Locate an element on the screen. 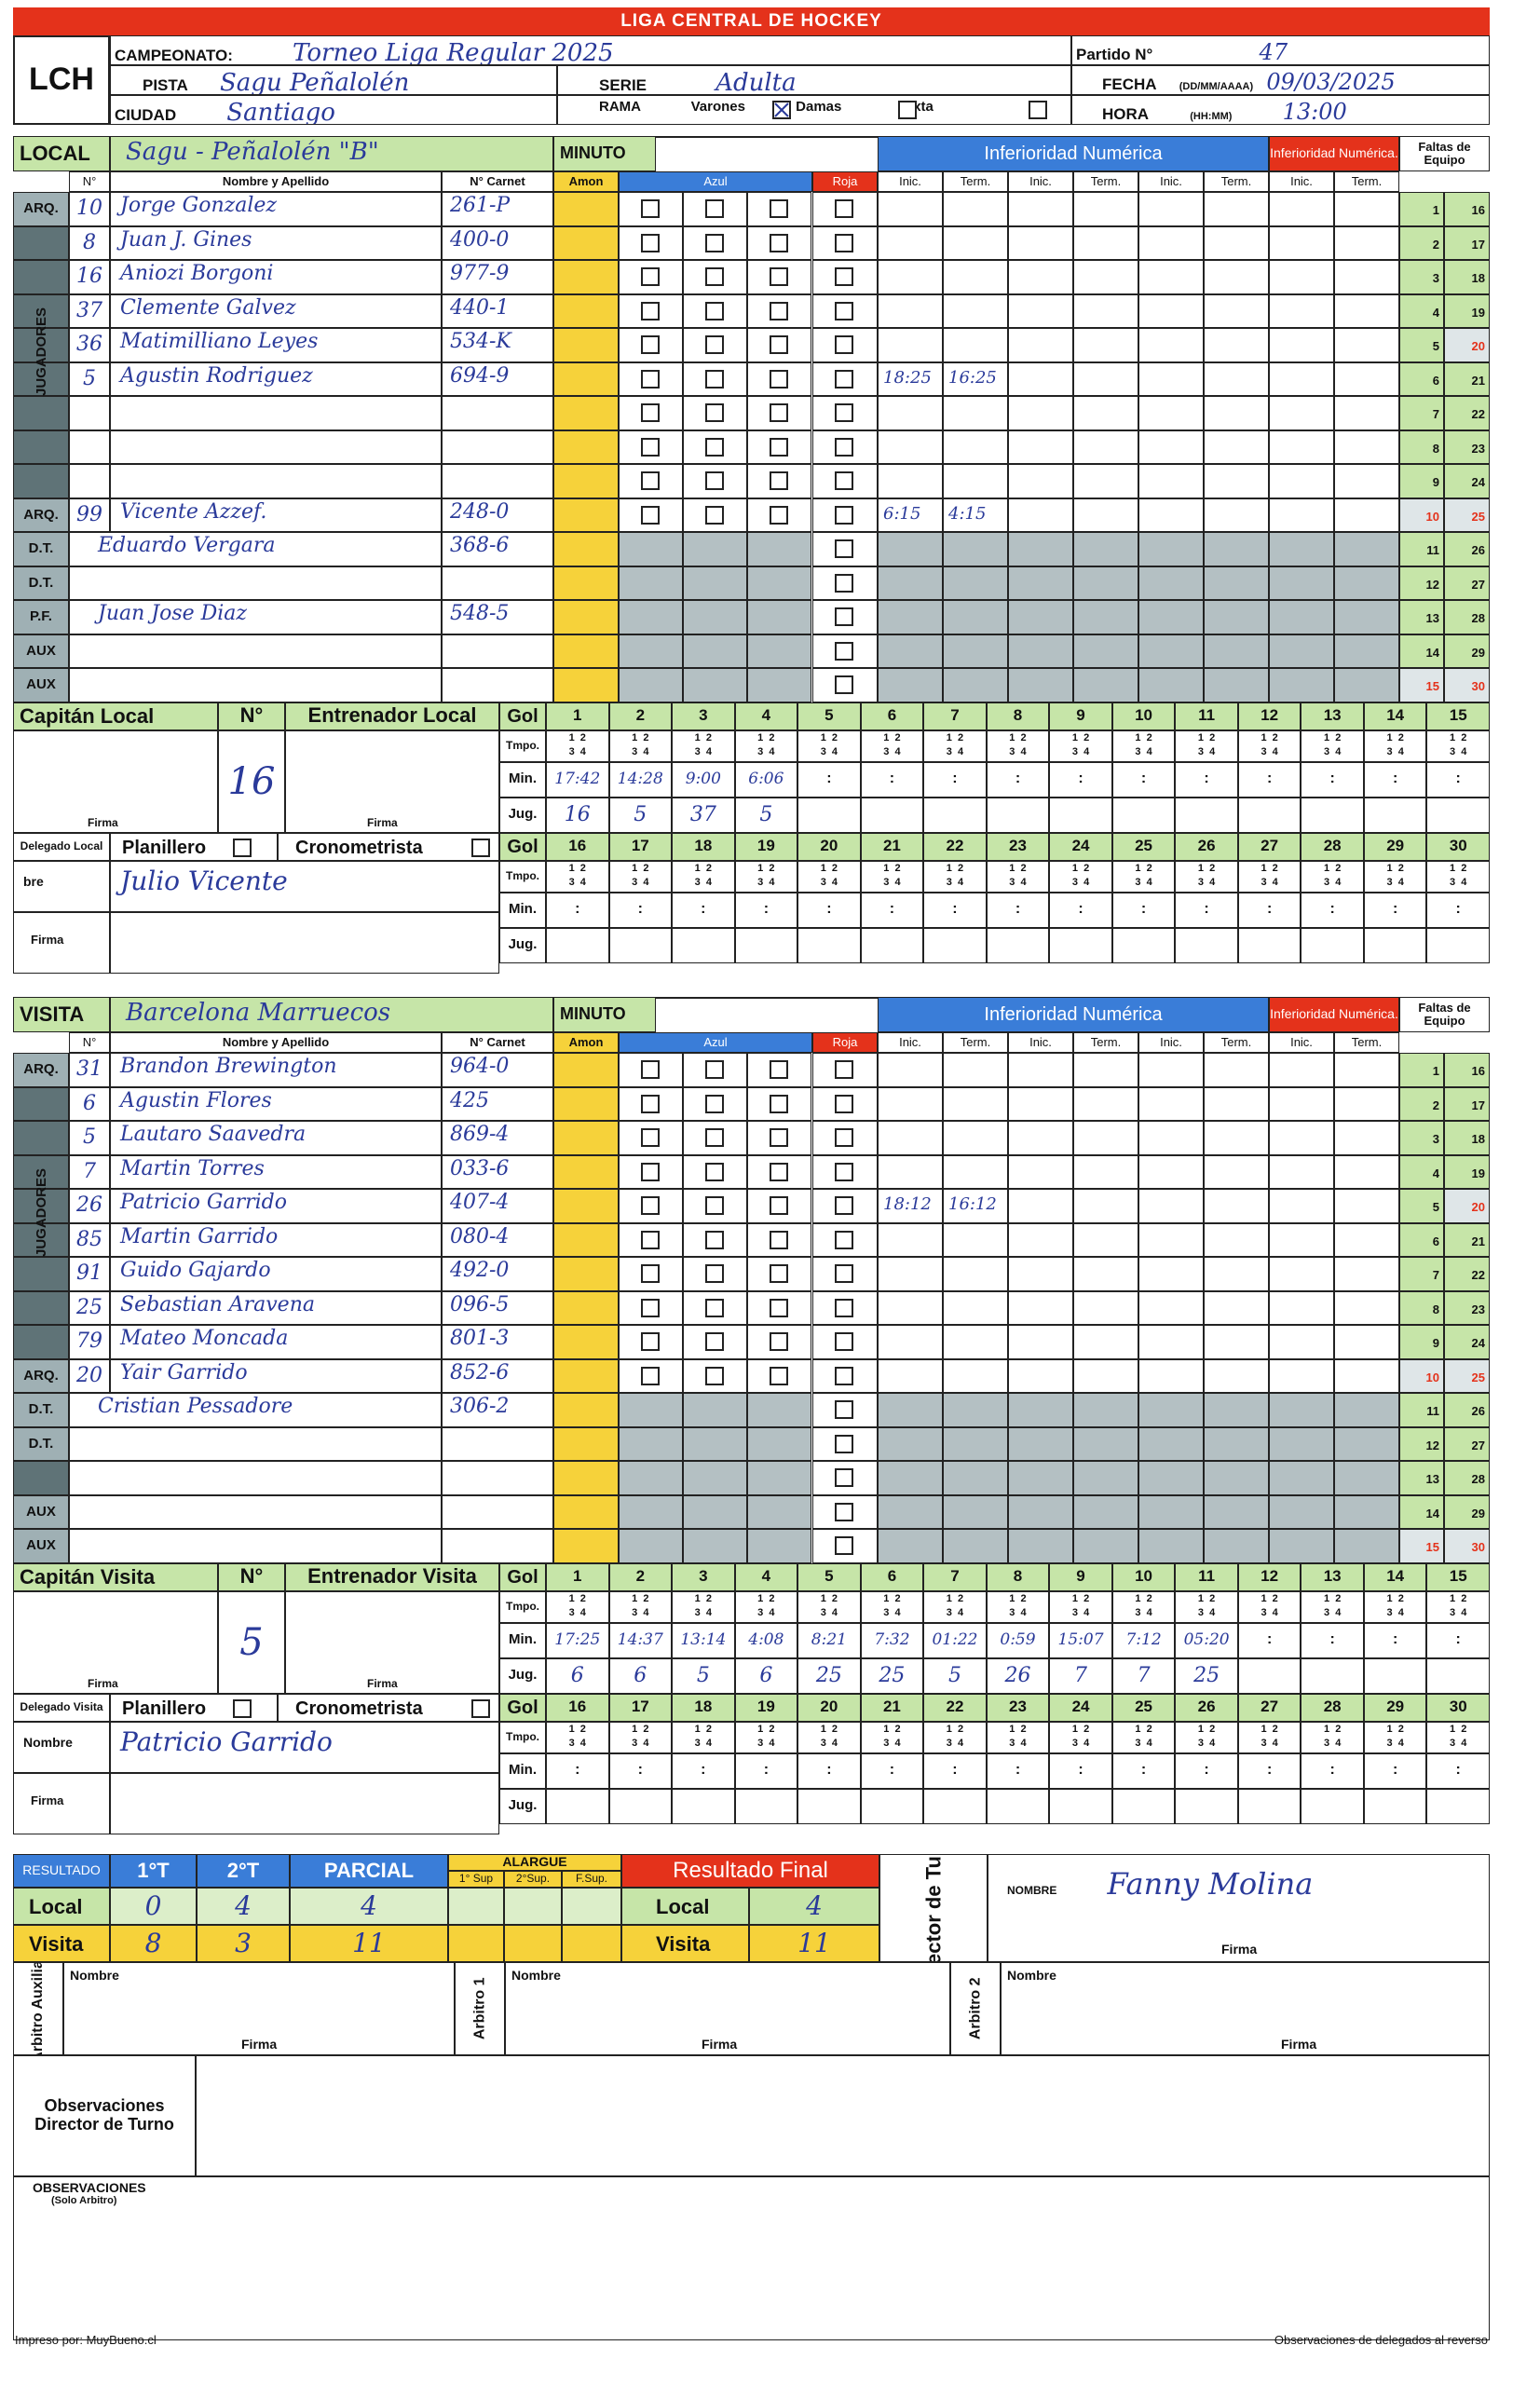 This screenshot has width=1540, height=2400. local-capitan-sign is located at coordinates (115, 781).